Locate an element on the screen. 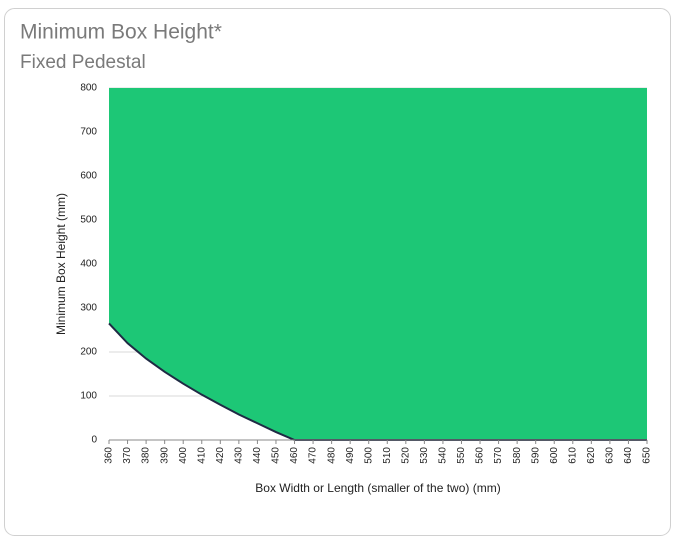 The image size is (675, 539). x-tick-label: 410 is located at coordinates (201, 455).